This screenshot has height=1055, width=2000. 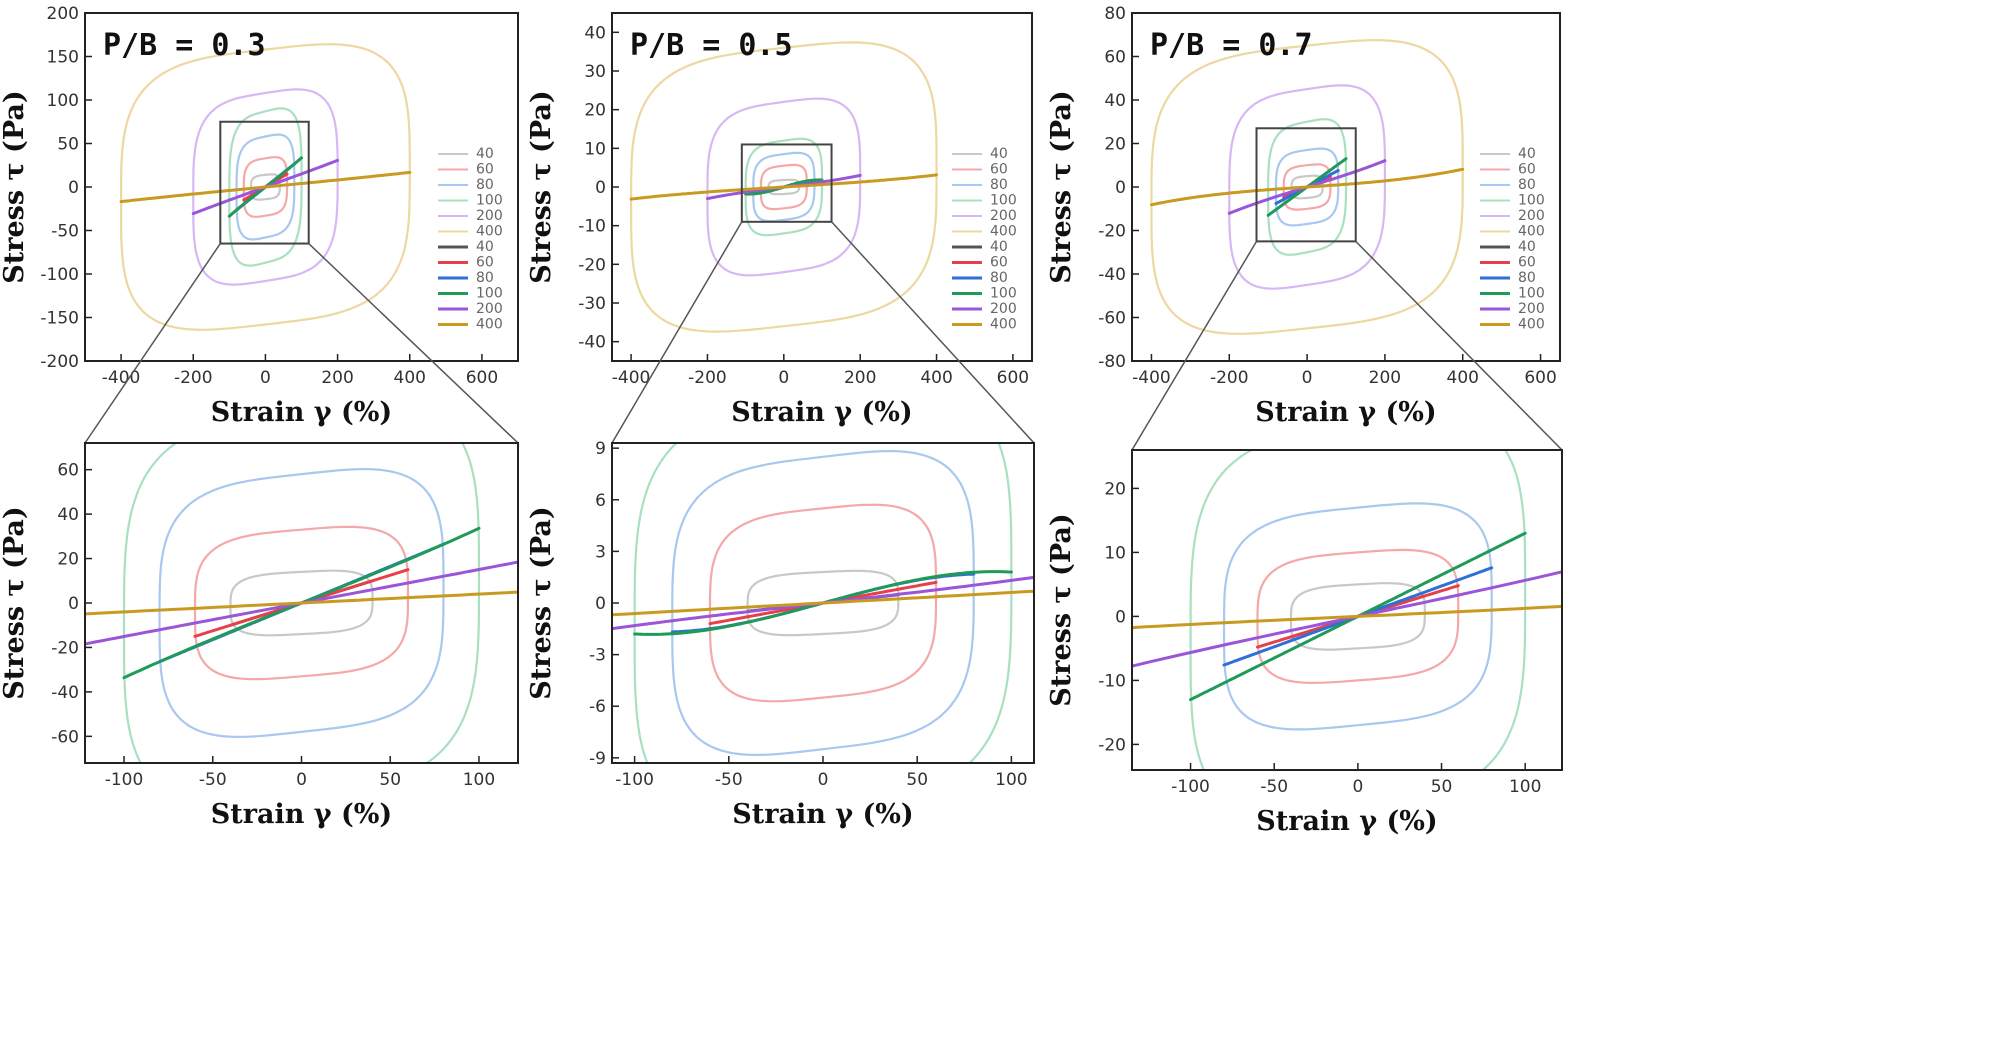 What do you see at coordinates (59, 275) in the screenshot?
I see `y-tick-label: -100` at bounding box center [59, 275].